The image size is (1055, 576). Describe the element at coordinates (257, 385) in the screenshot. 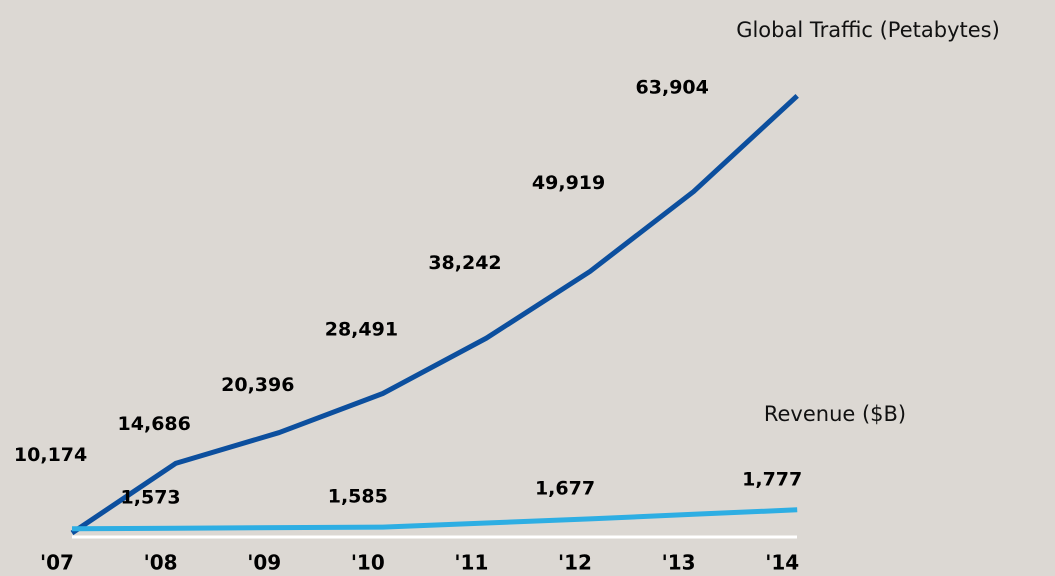

I see `data-label: 20,396` at that location.